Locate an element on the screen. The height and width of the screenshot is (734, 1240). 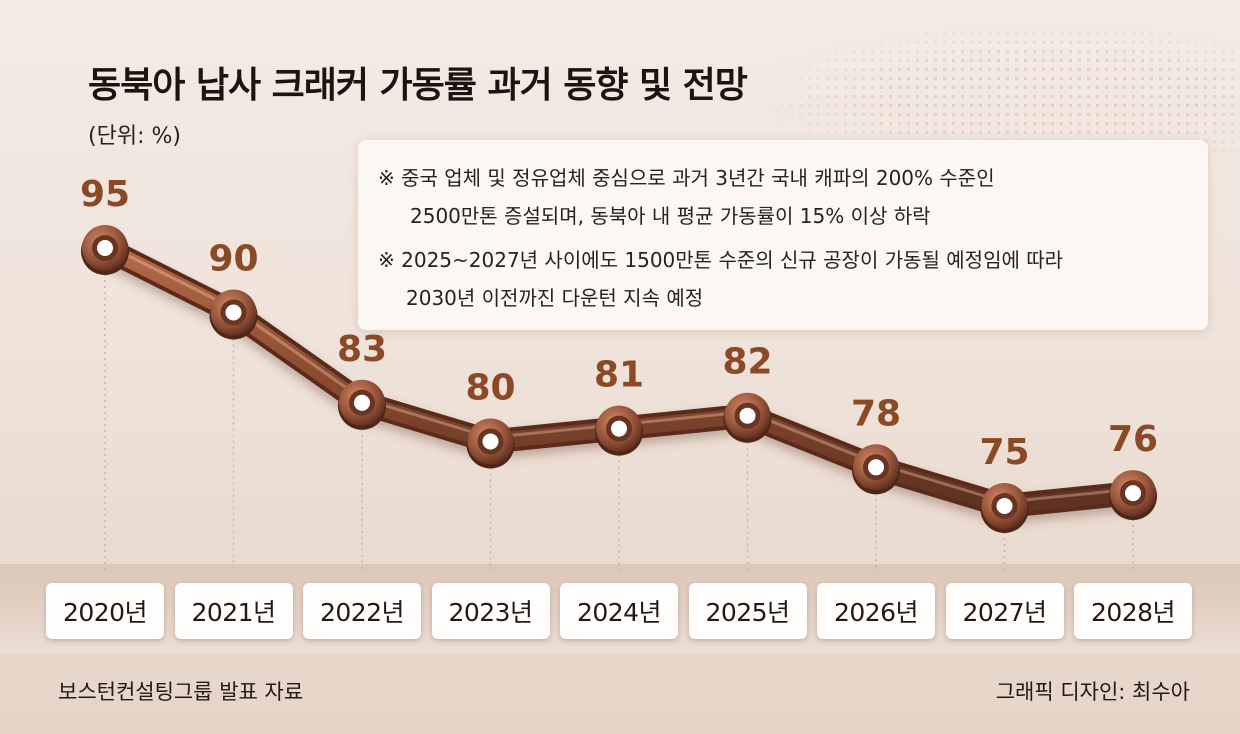
x-tick-label: 2022년 is located at coordinates (362, 611).